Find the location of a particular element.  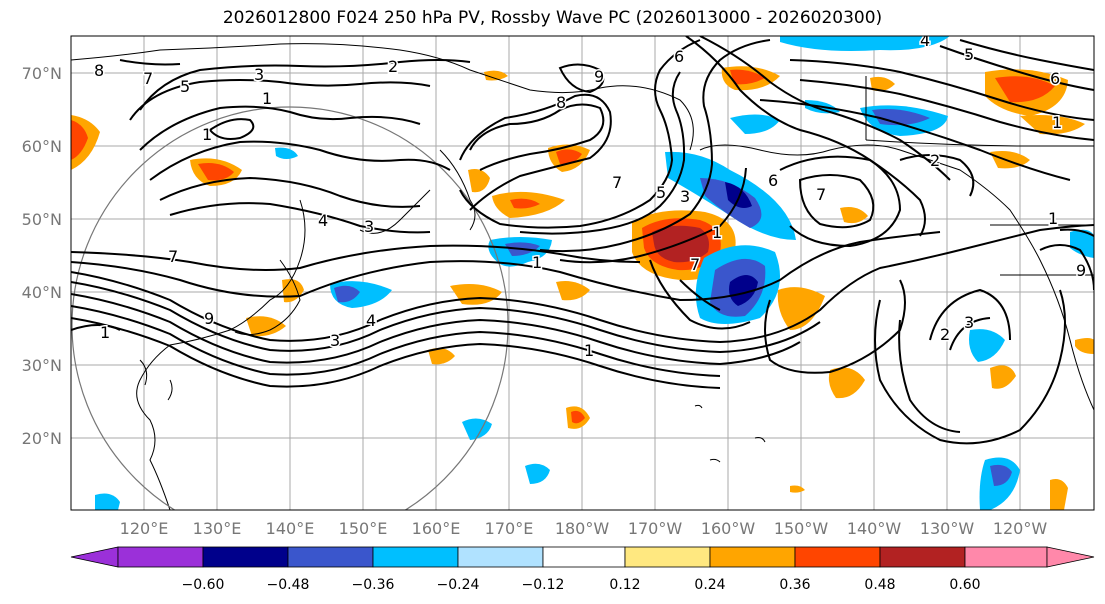

colorbar-tick: 0.12 is located at coordinates (624, 585).